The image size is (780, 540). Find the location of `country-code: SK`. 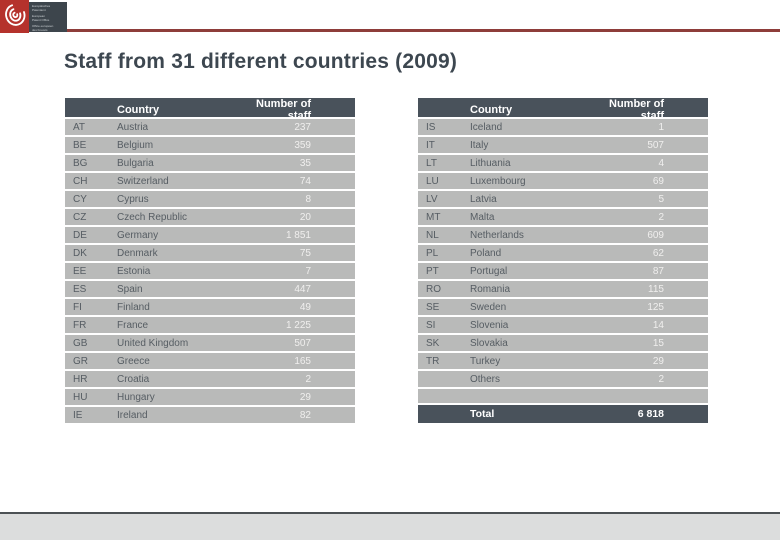

country-code: SK is located at coordinates (433, 343).